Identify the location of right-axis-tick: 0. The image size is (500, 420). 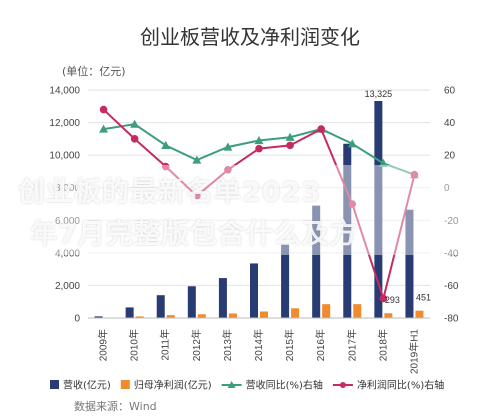
(447, 188).